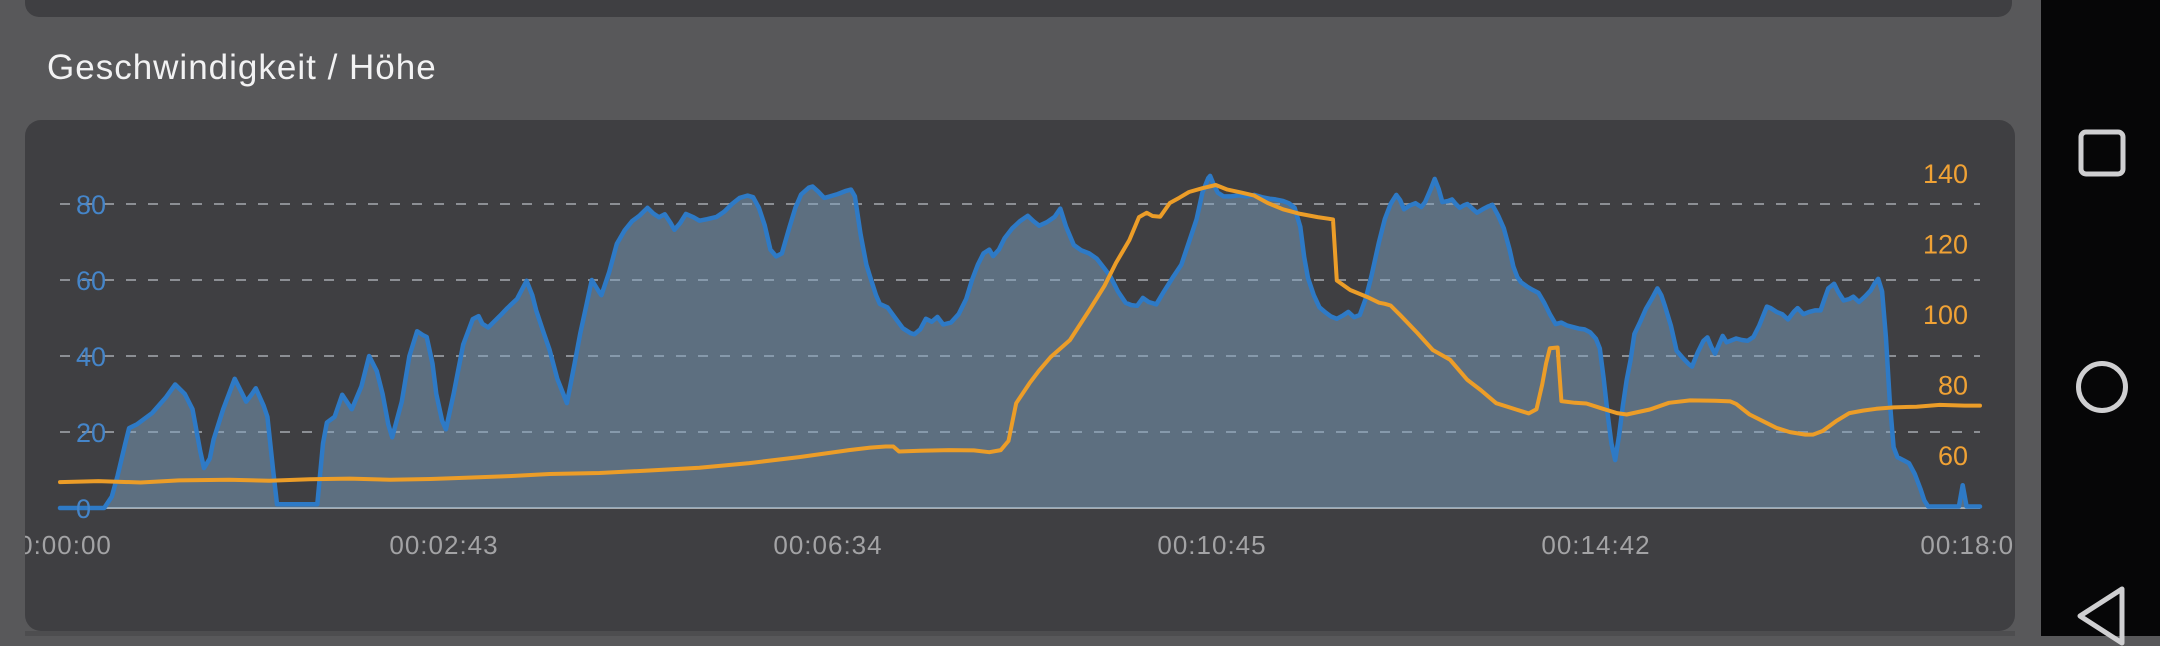 The height and width of the screenshot is (646, 2160). I want to click on home-button, so click(2102, 387).